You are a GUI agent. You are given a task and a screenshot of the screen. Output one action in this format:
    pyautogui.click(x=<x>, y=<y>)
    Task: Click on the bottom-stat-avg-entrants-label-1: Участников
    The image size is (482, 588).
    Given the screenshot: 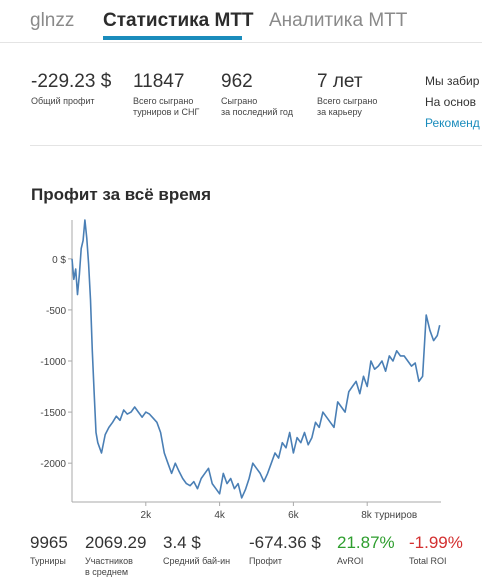 What is the action you would take?
    pyautogui.click(x=109, y=561)
    